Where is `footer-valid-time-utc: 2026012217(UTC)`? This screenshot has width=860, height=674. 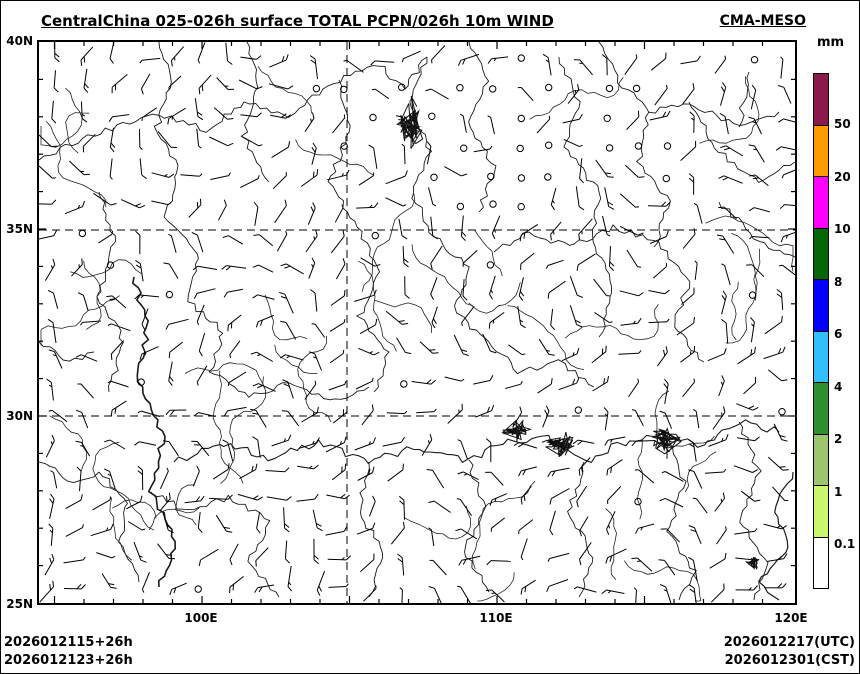 footer-valid-time-utc: 2026012217(UTC) is located at coordinates (789, 642).